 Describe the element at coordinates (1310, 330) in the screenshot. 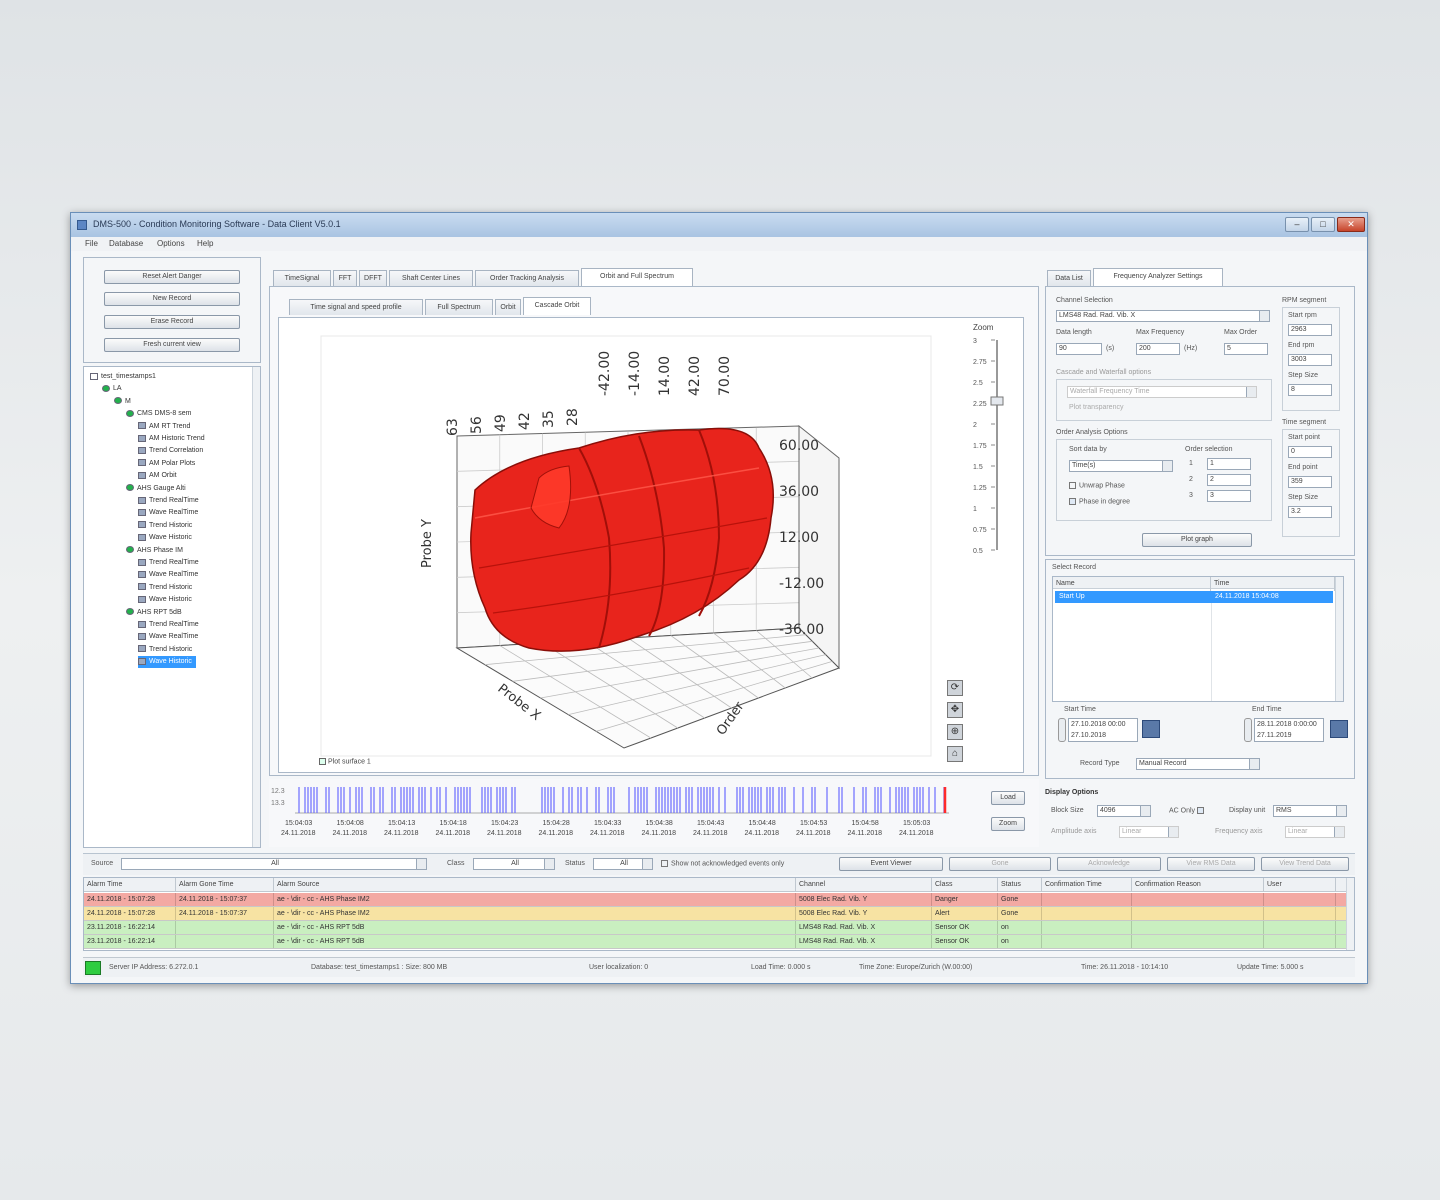

I see `rpm-start-input: 2963` at that location.